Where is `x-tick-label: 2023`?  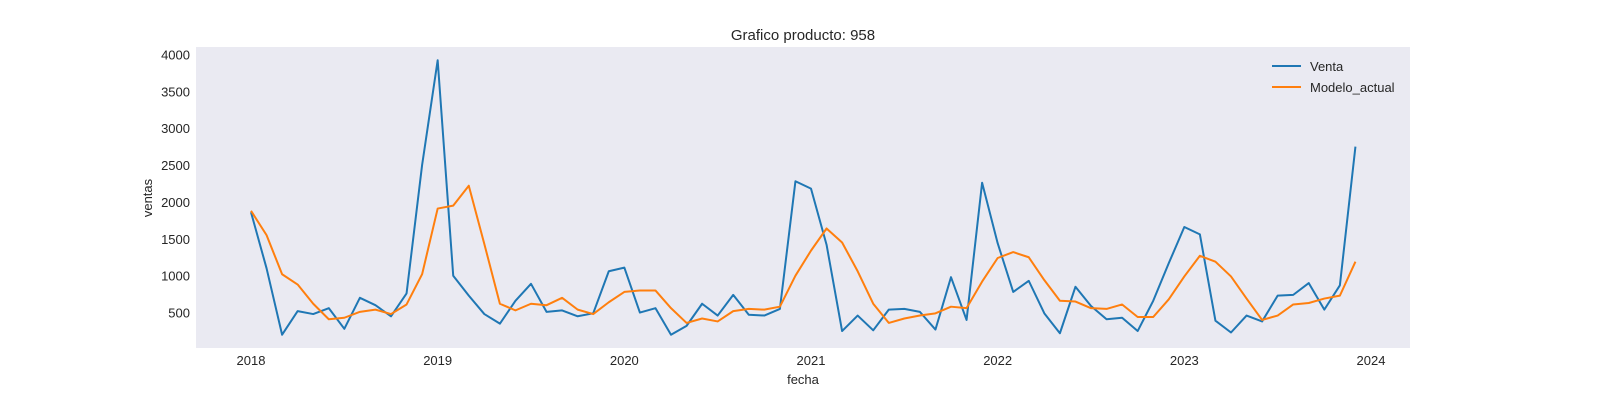
x-tick-label: 2023 is located at coordinates (1184, 360).